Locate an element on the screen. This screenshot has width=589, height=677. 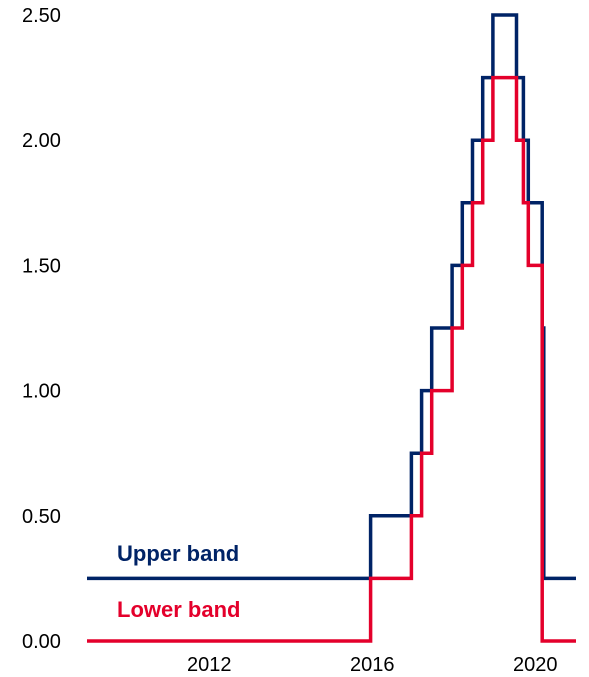
lower-band-label: Lower band is located at coordinates (178, 609).